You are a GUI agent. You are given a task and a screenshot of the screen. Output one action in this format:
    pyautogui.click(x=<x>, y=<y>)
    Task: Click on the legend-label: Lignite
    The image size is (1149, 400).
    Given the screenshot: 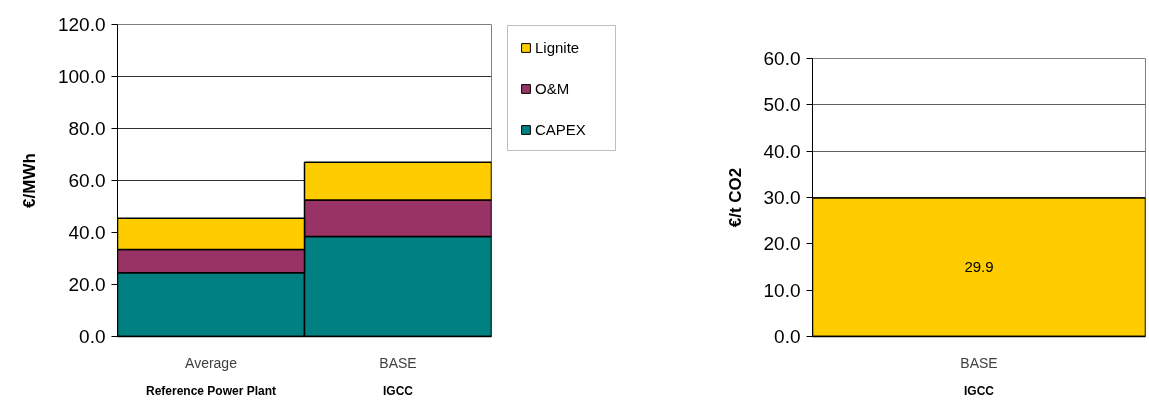 What is the action you would take?
    pyautogui.click(x=558, y=47)
    